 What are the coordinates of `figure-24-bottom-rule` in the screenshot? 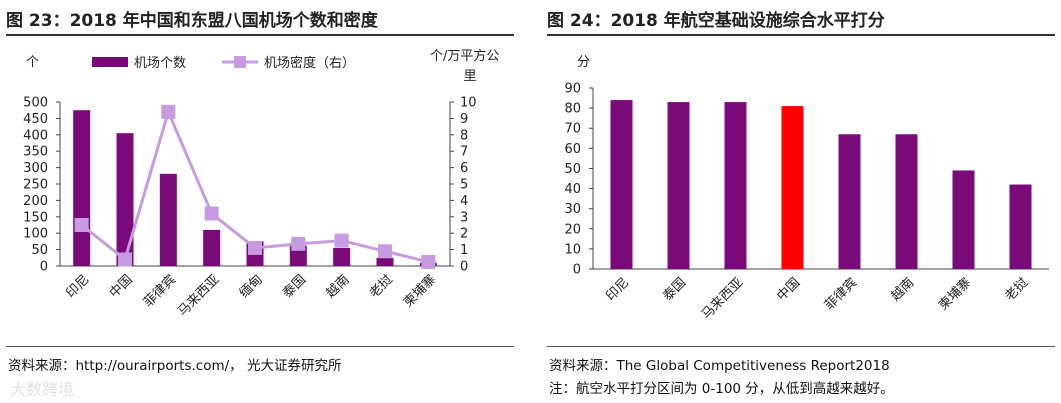 It's located at (801, 346).